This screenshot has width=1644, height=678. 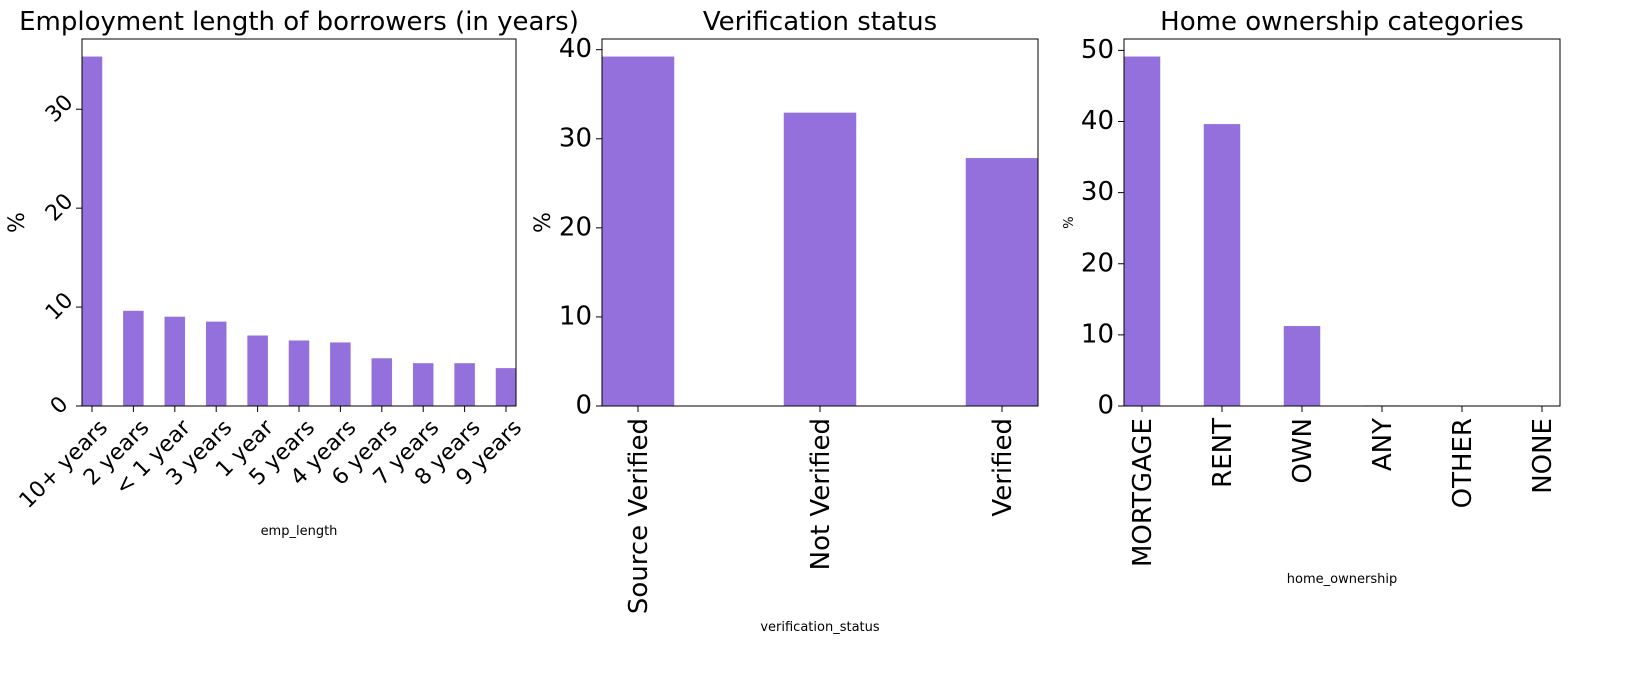 What do you see at coordinates (1543, 456) in the screenshot?
I see `x-tick-label-3-6: NONE` at bounding box center [1543, 456].